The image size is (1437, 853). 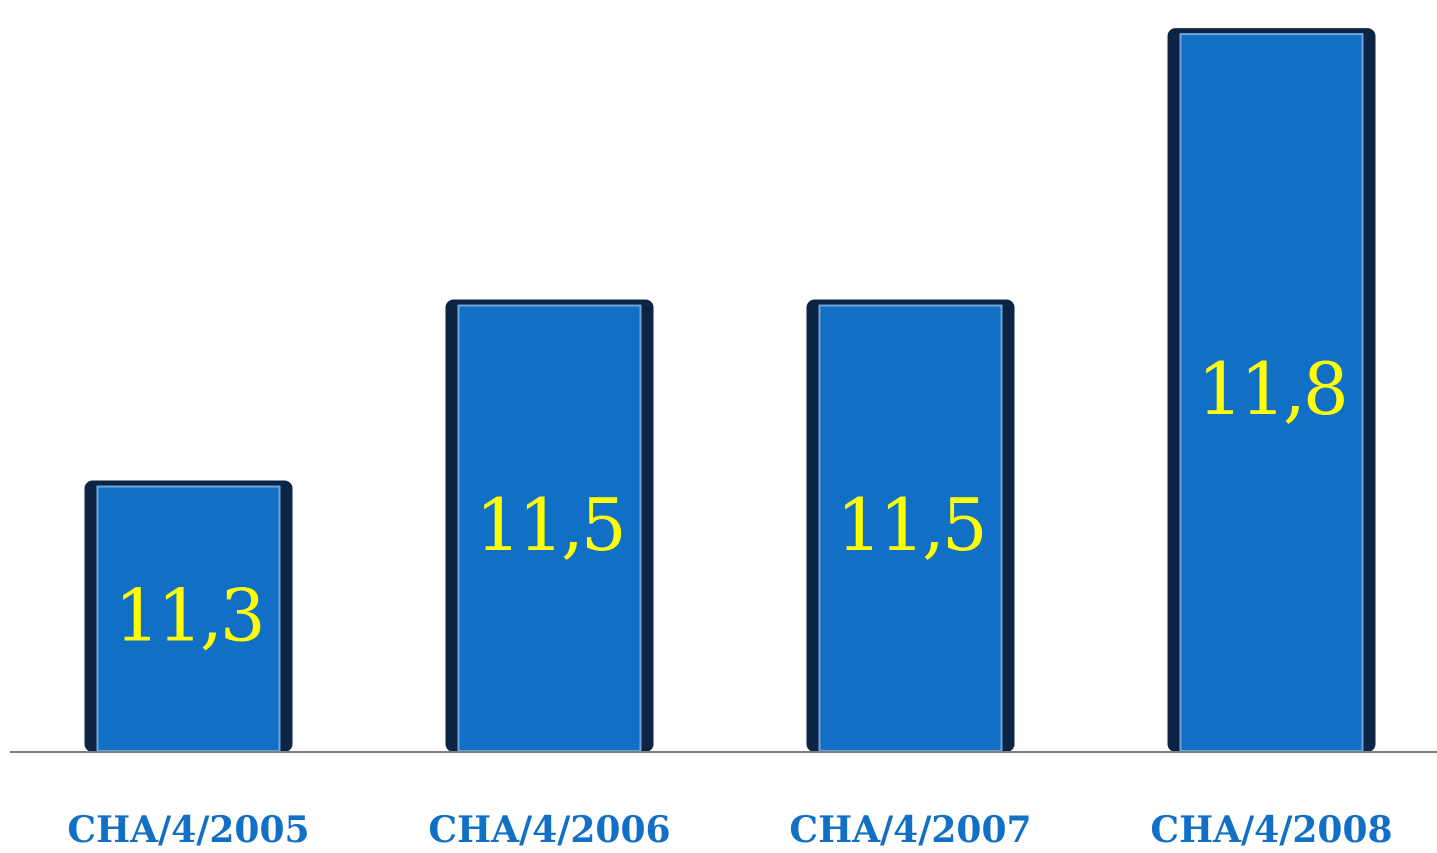 I want to click on bar-CHA-4-2007: 11,5, so click(x=910, y=525).